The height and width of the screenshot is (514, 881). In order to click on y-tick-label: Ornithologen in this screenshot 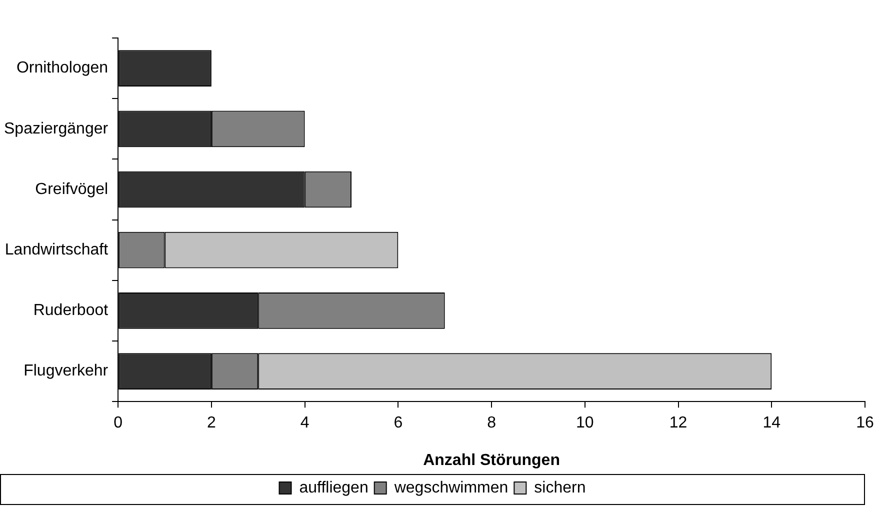, I will do `click(62, 68)`.